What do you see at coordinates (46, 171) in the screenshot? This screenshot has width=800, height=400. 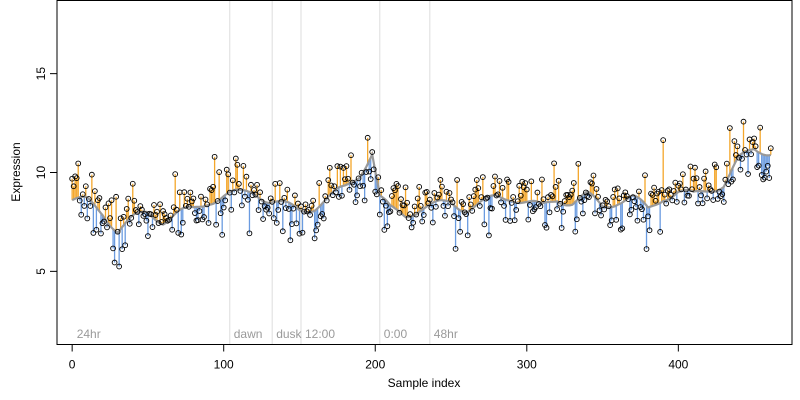 I see `y-axis: 5 10 15` at bounding box center [46, 171].